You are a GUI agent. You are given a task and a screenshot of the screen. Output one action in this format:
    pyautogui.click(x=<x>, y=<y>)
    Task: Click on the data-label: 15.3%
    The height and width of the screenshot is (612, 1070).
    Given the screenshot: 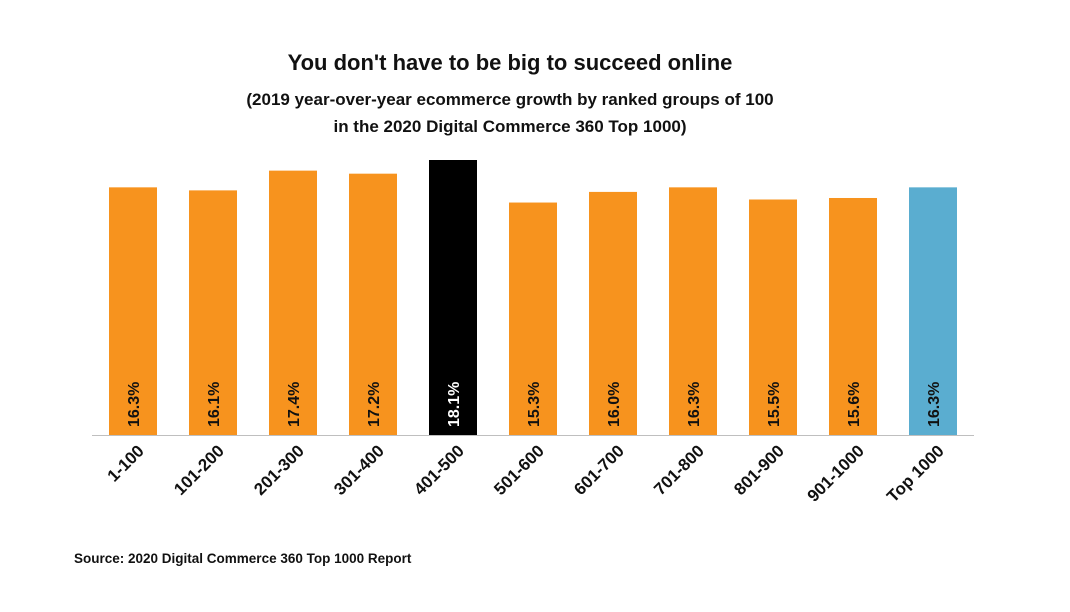 What is the action you would take?
    pyautogui.click(x=534, y=404)
    